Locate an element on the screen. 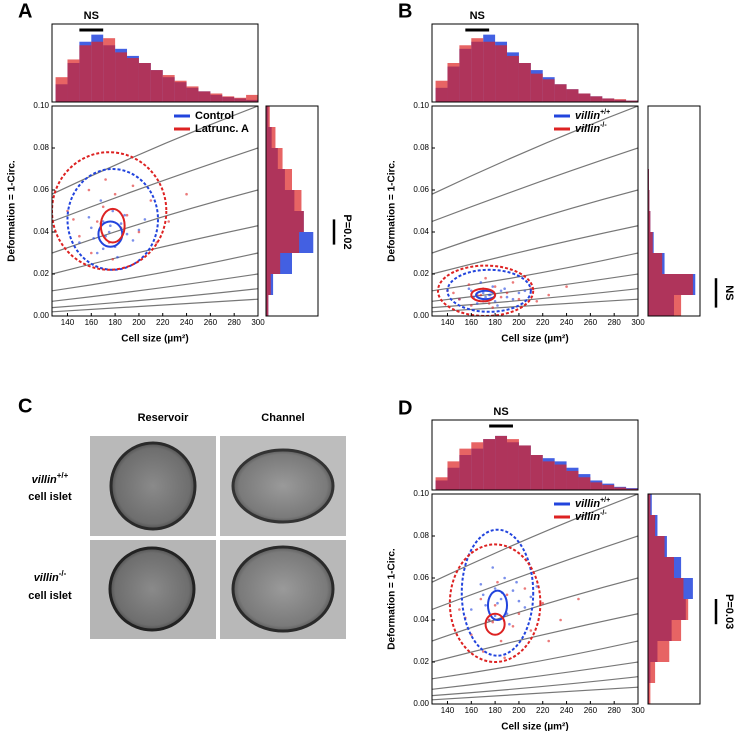  row-label: villin+/+ is located at coordinates (50, 478).